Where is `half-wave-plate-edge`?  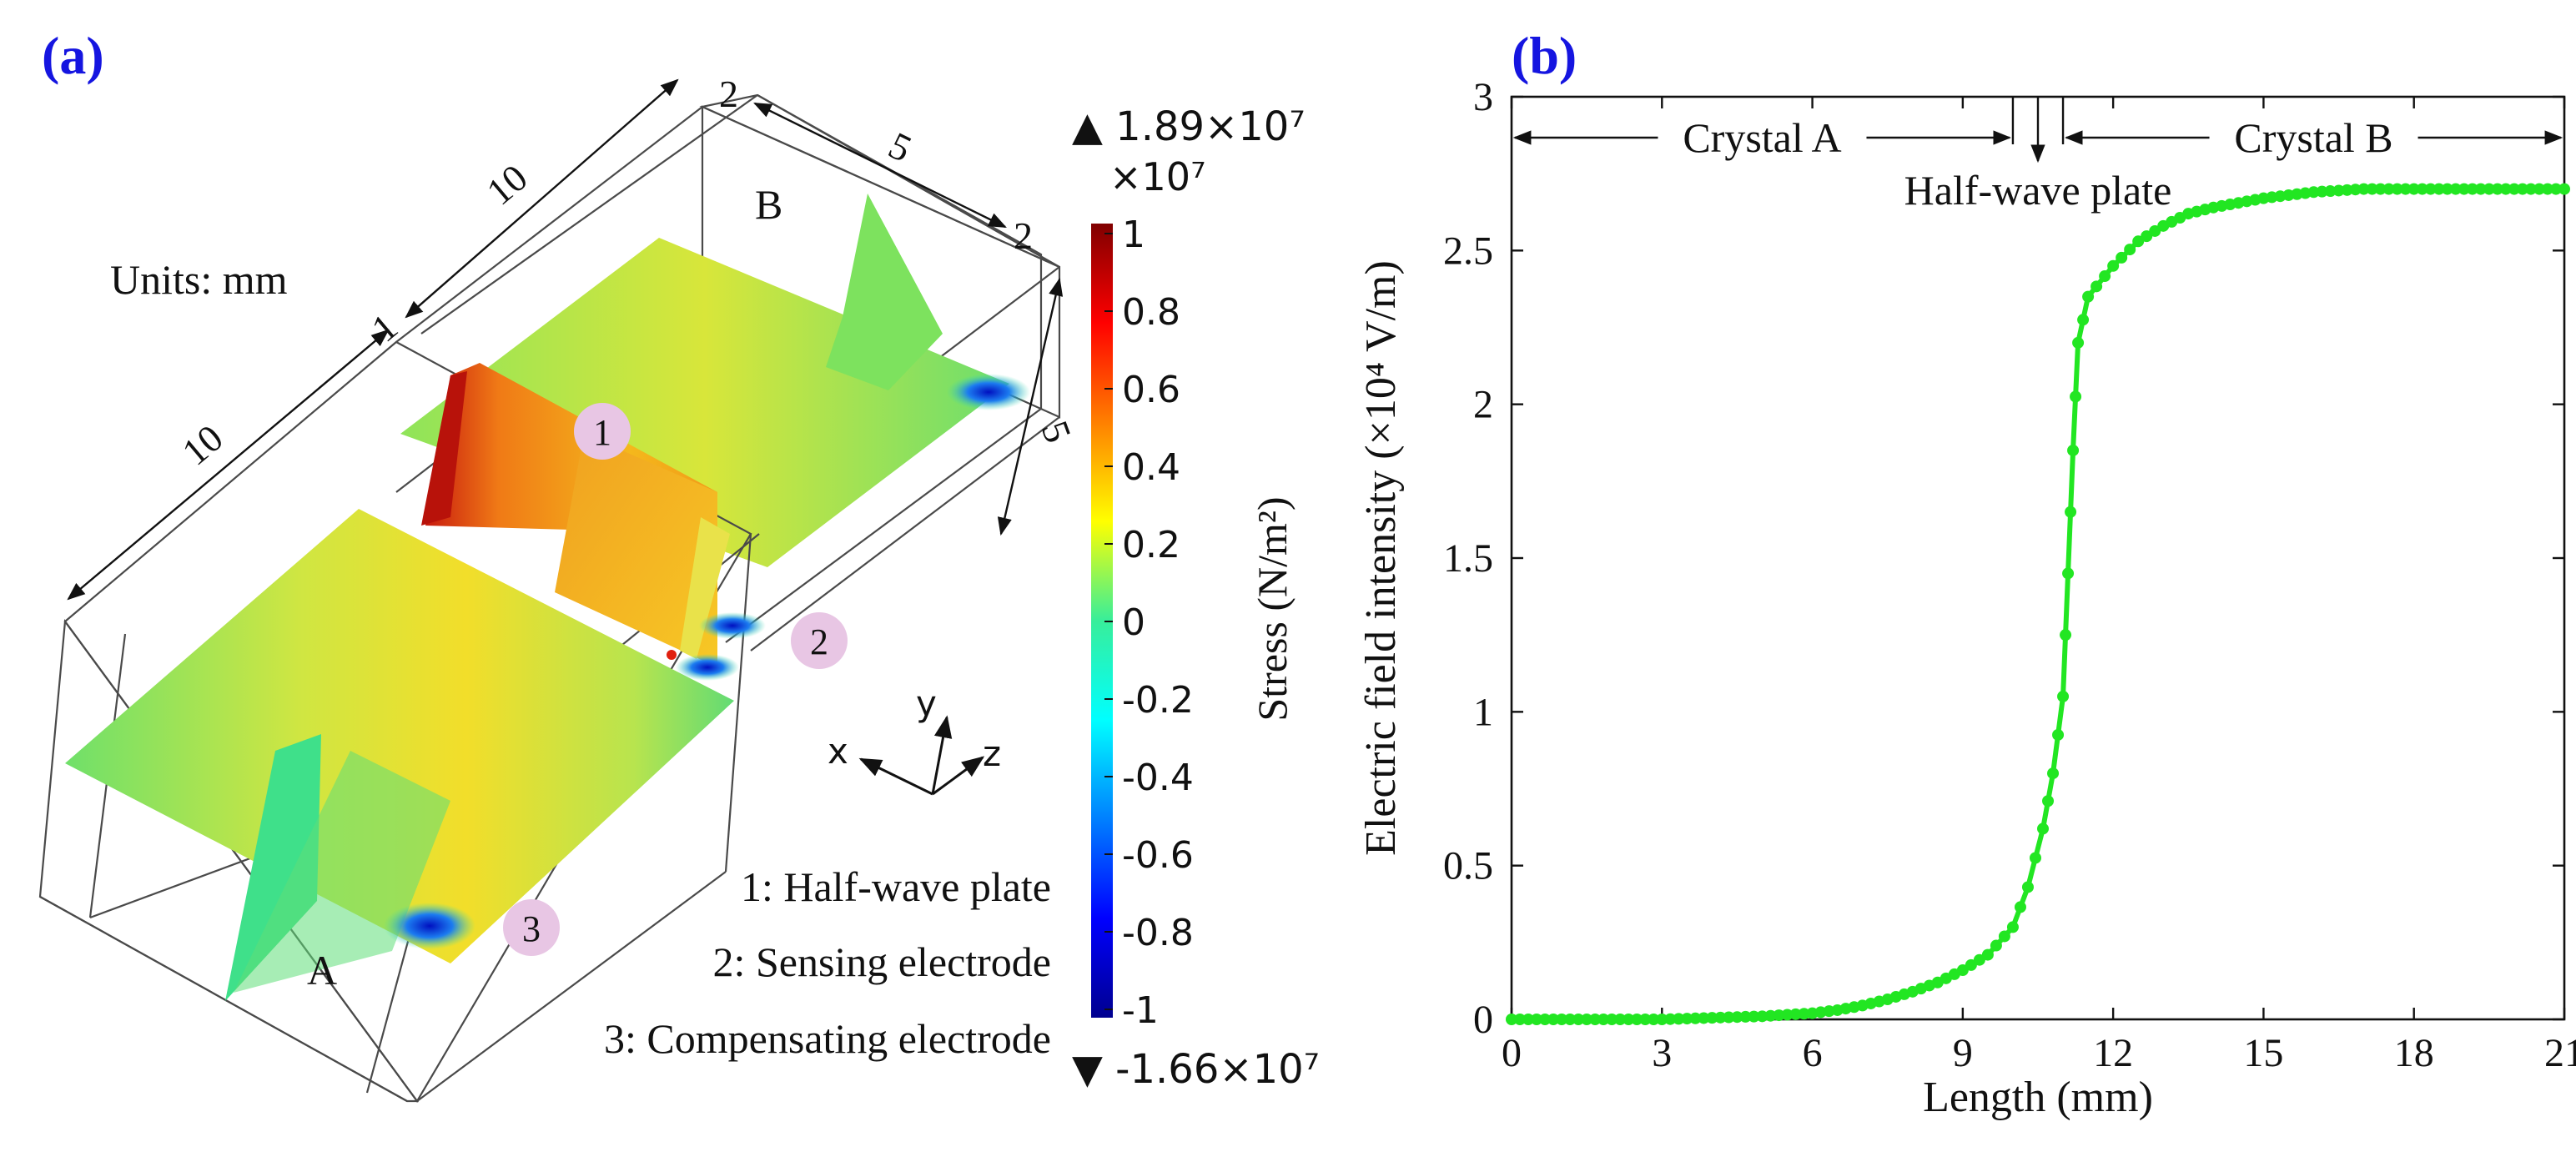 half-wave-plate-edge is located at coordinates (444, 449).